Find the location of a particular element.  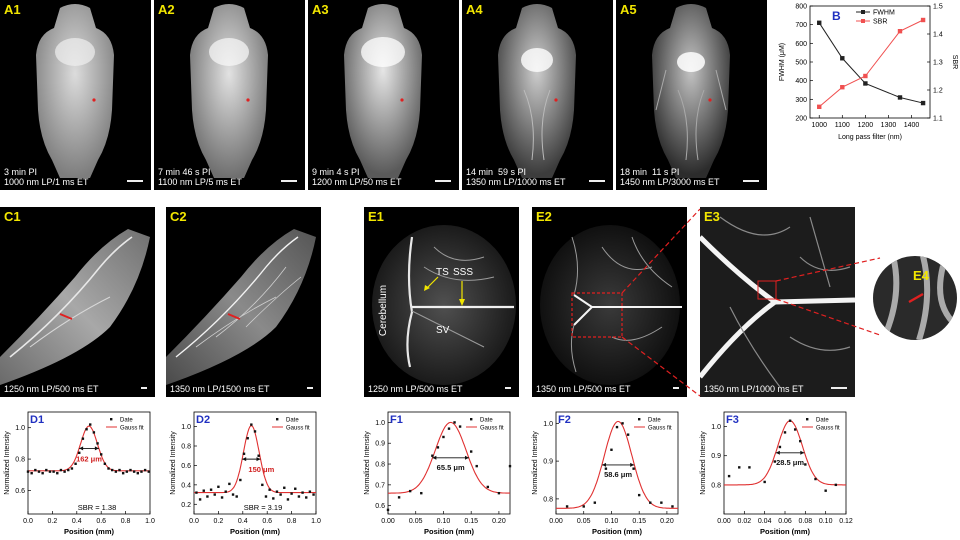

panel-label: C2 is located at coordinates (178, 216).